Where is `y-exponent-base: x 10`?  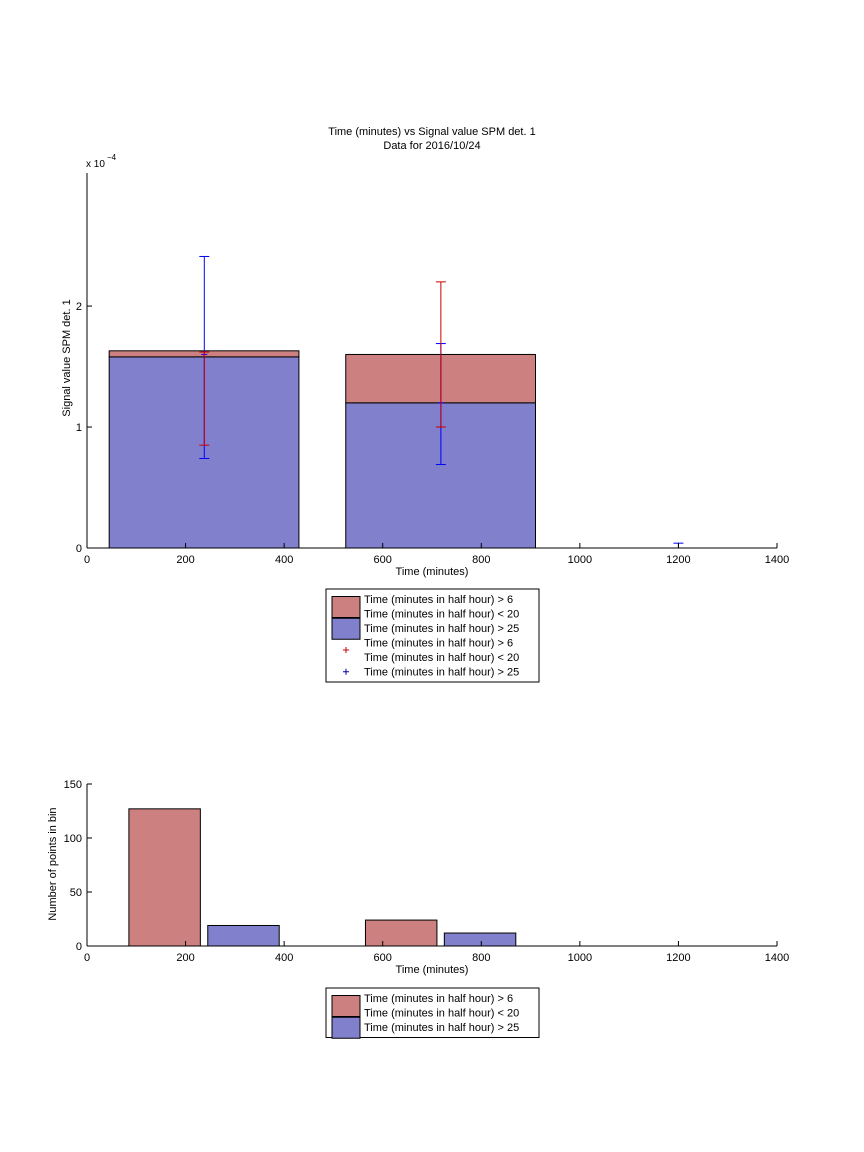 y-exponent-base: x 10 is located at coordinates (95, 164).